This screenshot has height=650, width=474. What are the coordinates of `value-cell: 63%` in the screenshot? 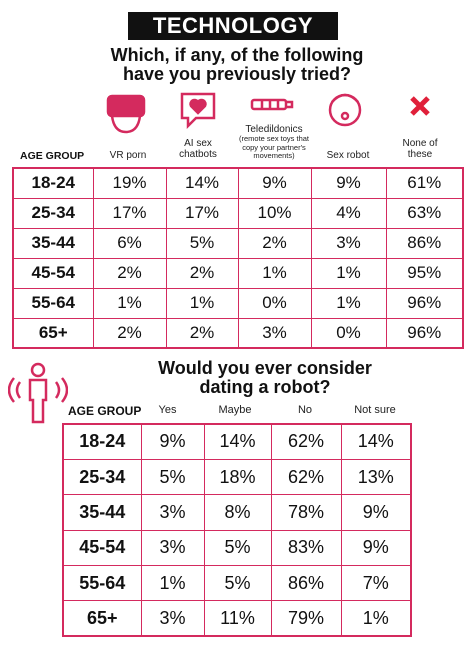 It's located at (424, 213).